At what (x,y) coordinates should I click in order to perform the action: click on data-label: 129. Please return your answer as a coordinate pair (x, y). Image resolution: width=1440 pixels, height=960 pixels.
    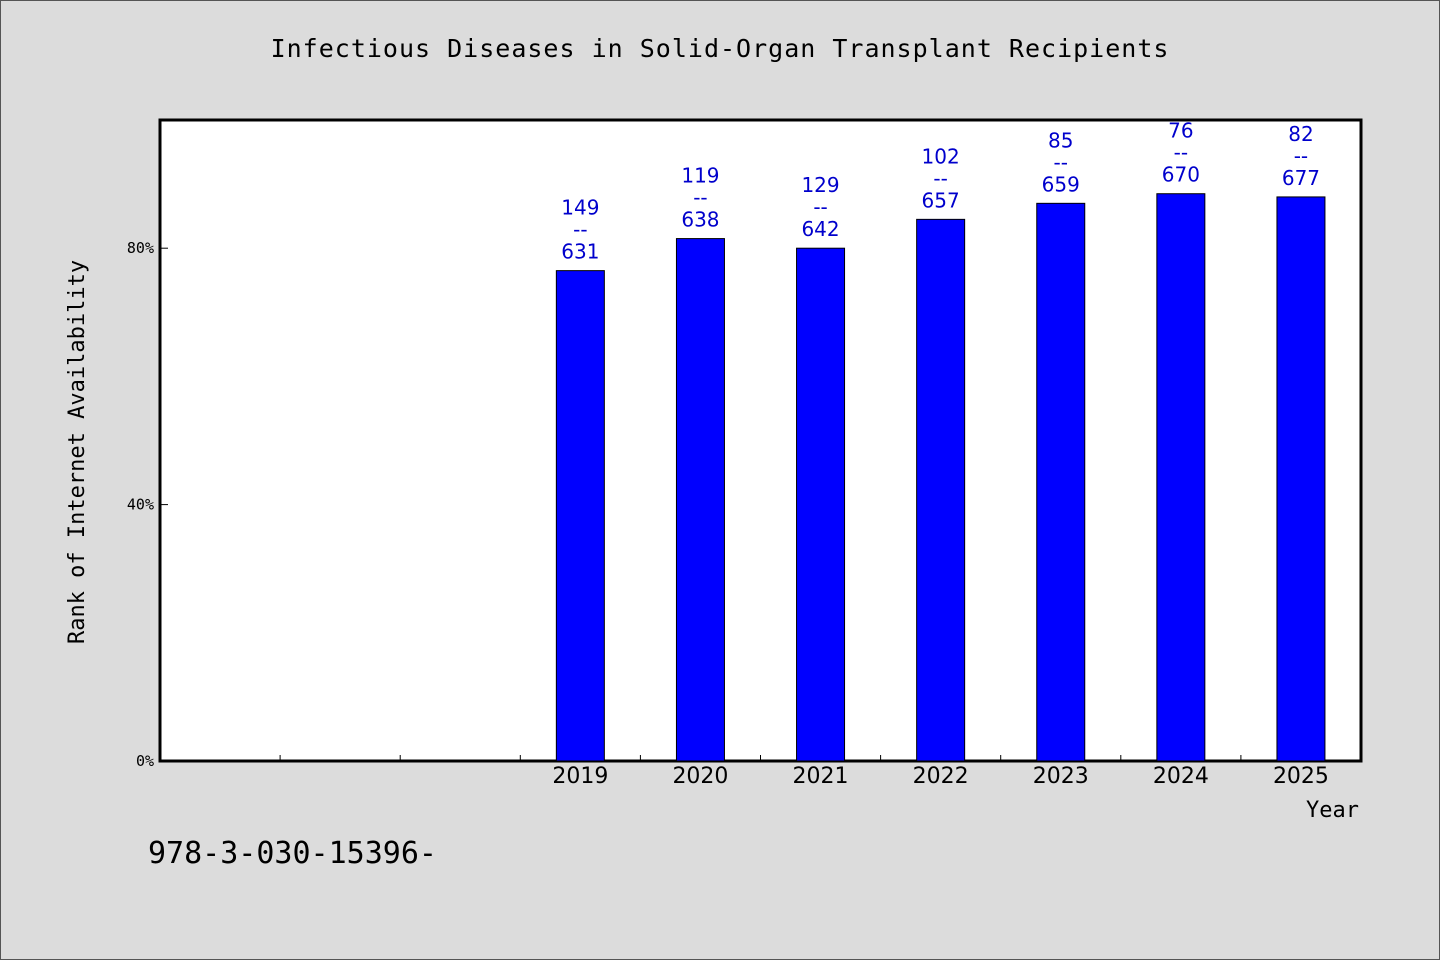
    Looking at the image, I should click on (820, 185).